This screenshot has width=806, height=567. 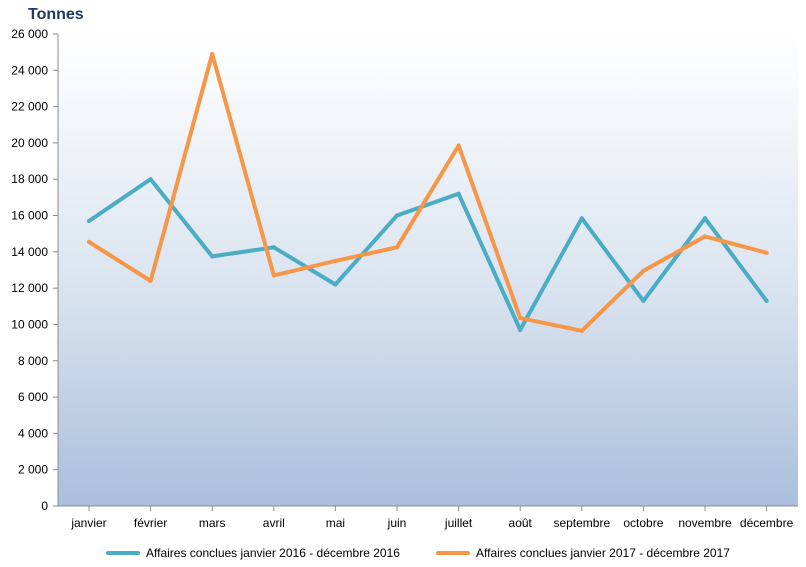 I want to click on y-tick-label: 8 000, so click(x=33, y=361).